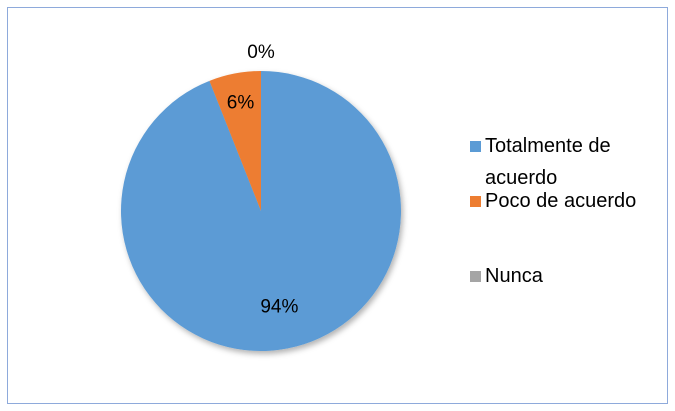 The width and height of the screenshot is (675, 411). What do you see at coordinates (241, 103) in the screenshot?
I see `data-label: 6%` at bounding box center [241, 103].